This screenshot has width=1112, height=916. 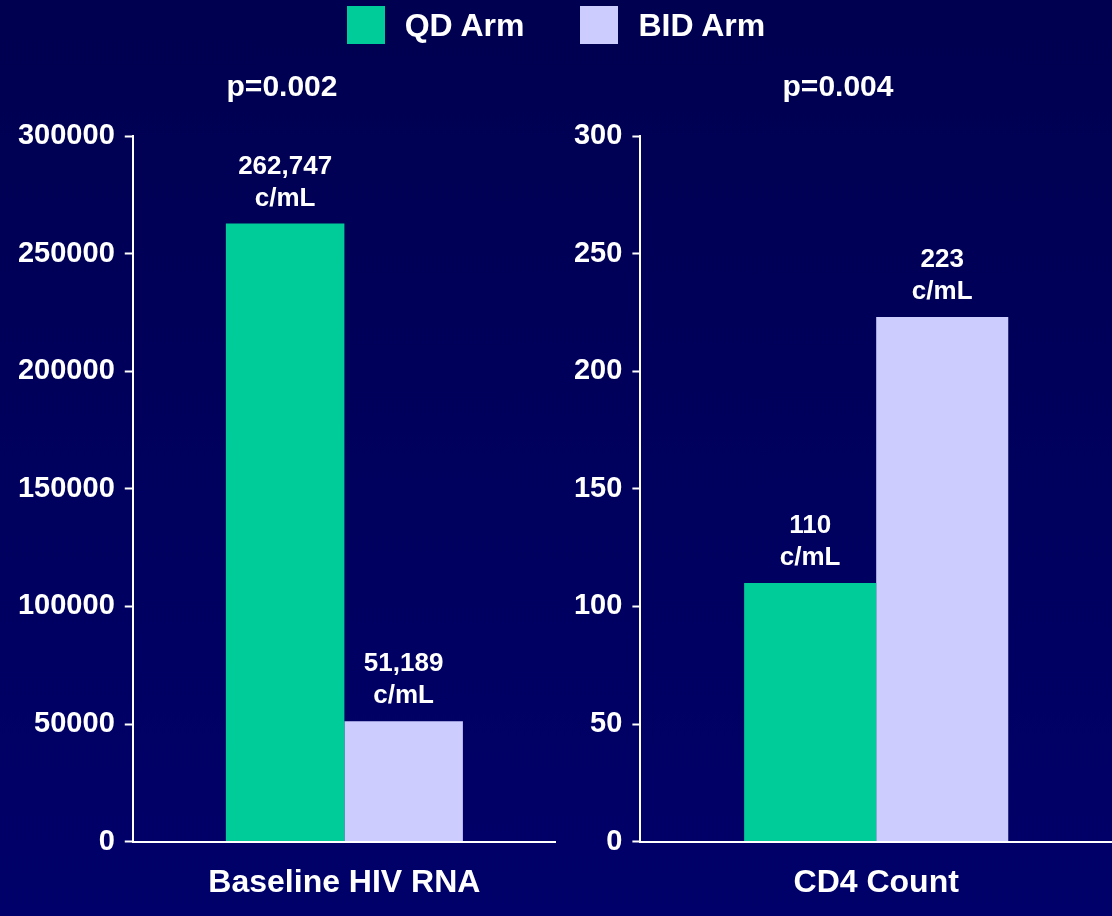 What do you see at coordinates (66, 604) in the screenshot?
I see `y-tick-label: 100000` at bounding box center [66, 604].